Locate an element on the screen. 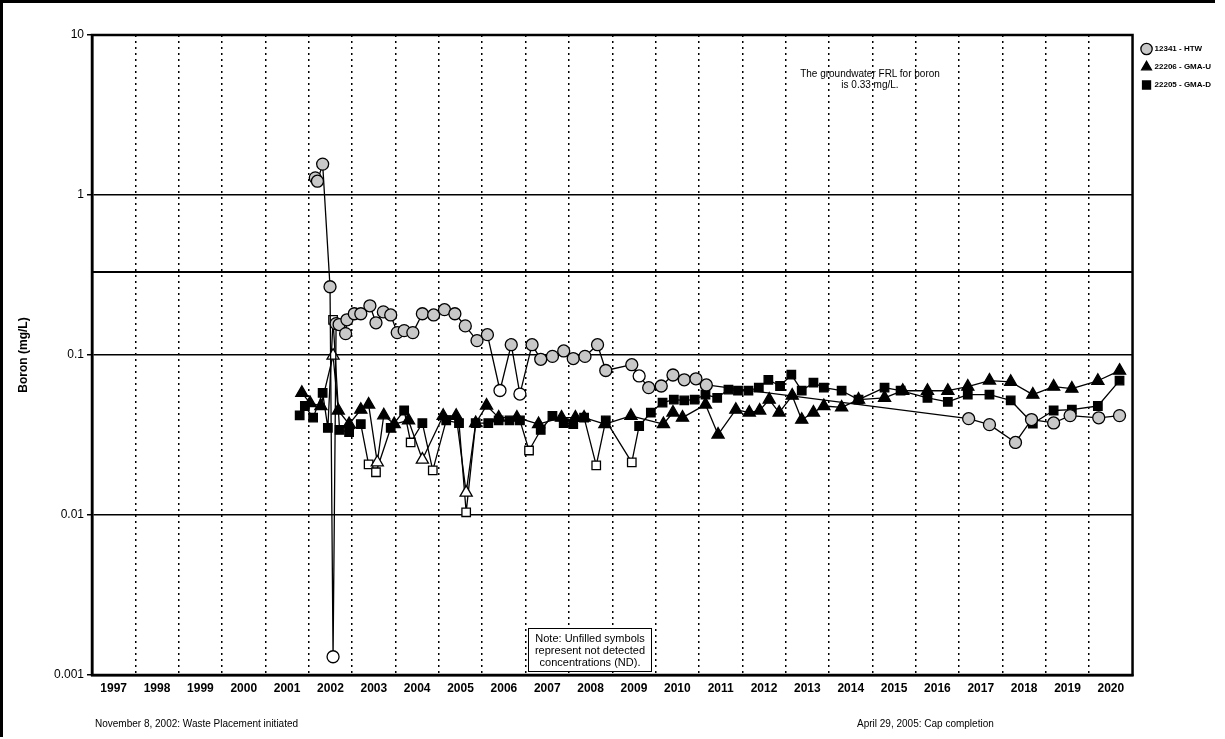  x-tick-label: 2001 is located at coordinates (287, 687).